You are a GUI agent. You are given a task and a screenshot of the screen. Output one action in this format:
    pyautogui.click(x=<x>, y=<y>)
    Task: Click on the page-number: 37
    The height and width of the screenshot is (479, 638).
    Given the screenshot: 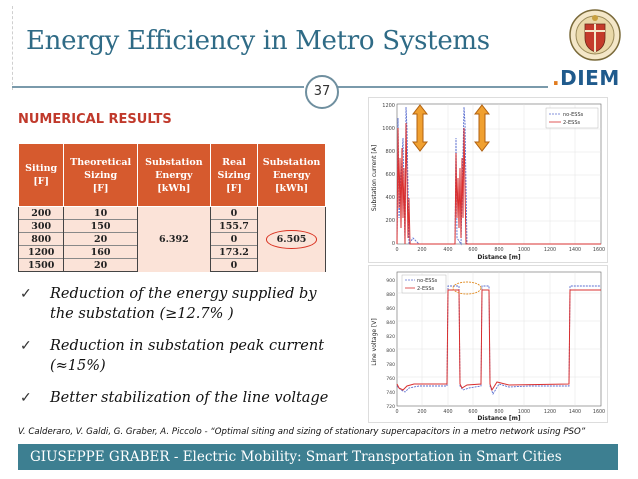 What is the action you would take?
    pyautogui.click(x=322, y=92)
    